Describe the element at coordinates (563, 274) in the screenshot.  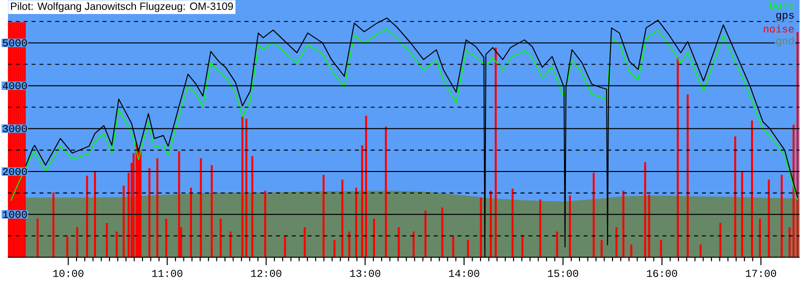
I see `x-tick-label: 15:00` at that location.